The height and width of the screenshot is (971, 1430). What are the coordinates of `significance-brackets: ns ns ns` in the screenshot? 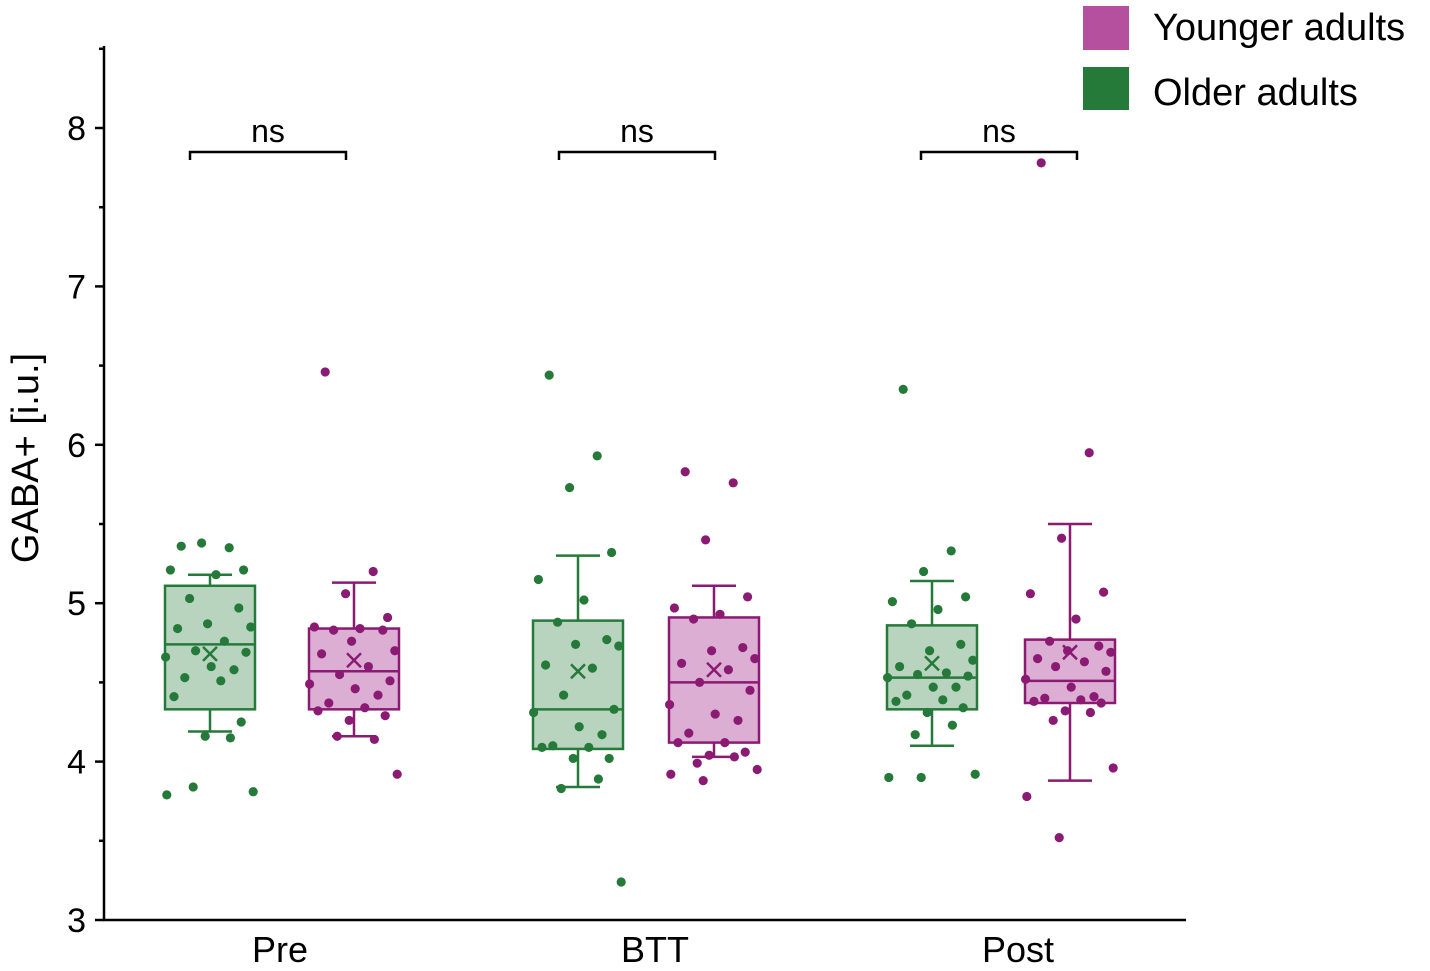 It's located at (633, 136).